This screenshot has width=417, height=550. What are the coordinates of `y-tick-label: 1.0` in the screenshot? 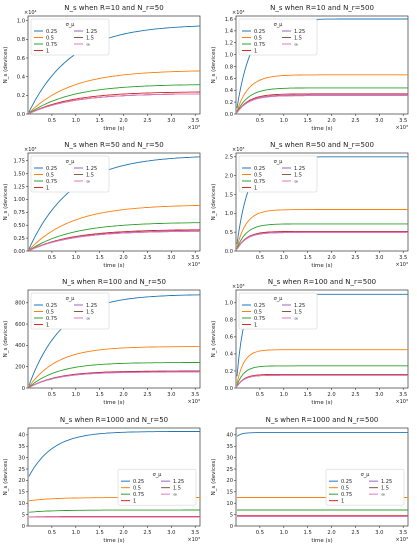 It's located at (229, 55).